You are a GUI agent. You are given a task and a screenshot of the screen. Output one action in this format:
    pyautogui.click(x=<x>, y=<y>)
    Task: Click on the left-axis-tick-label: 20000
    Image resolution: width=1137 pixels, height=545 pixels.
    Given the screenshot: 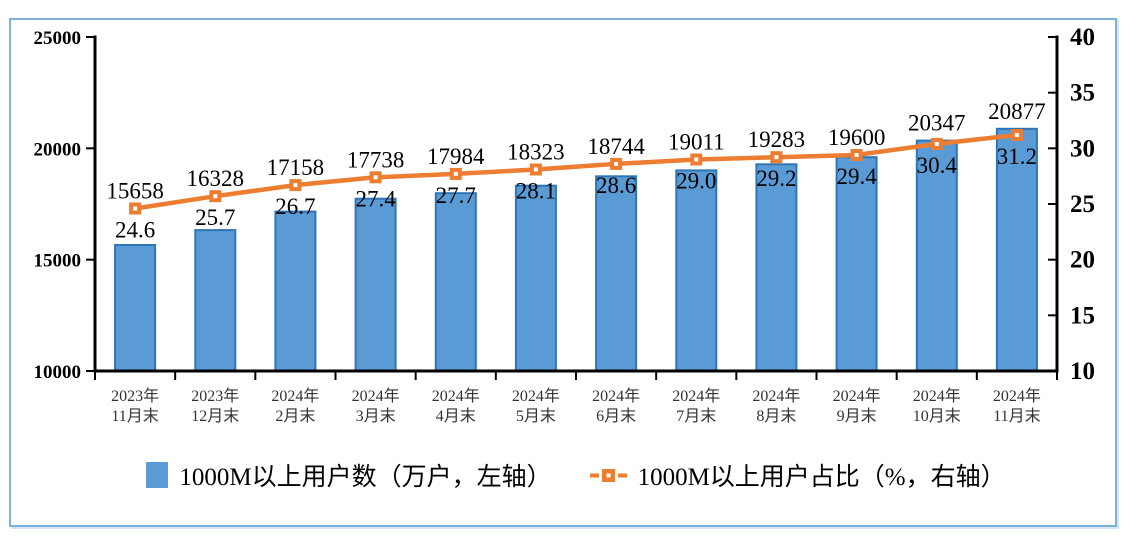 What is the action you would take?
    pyautogui.click(x=58, y=149)
    